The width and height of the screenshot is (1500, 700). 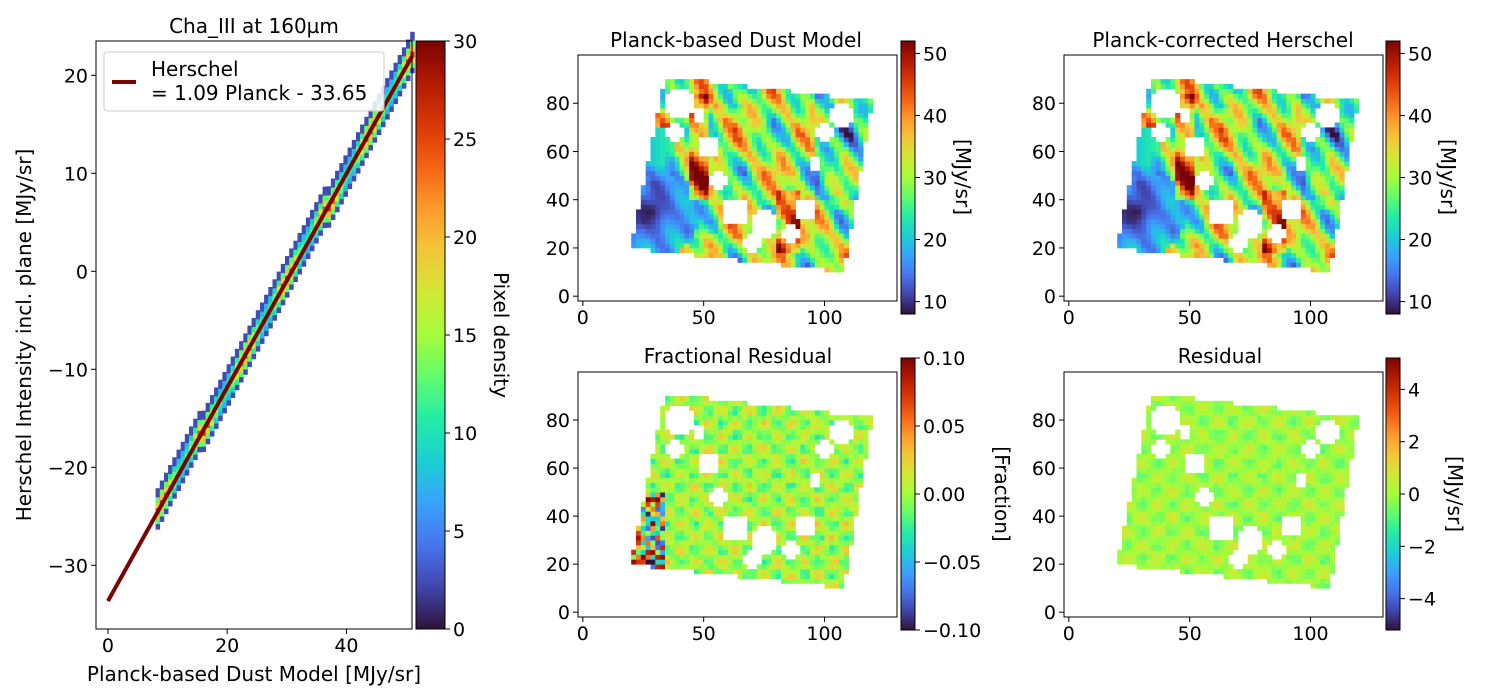 I want to click on corrected-cbar-tick-label: 40, so click(x=1420, y=116).